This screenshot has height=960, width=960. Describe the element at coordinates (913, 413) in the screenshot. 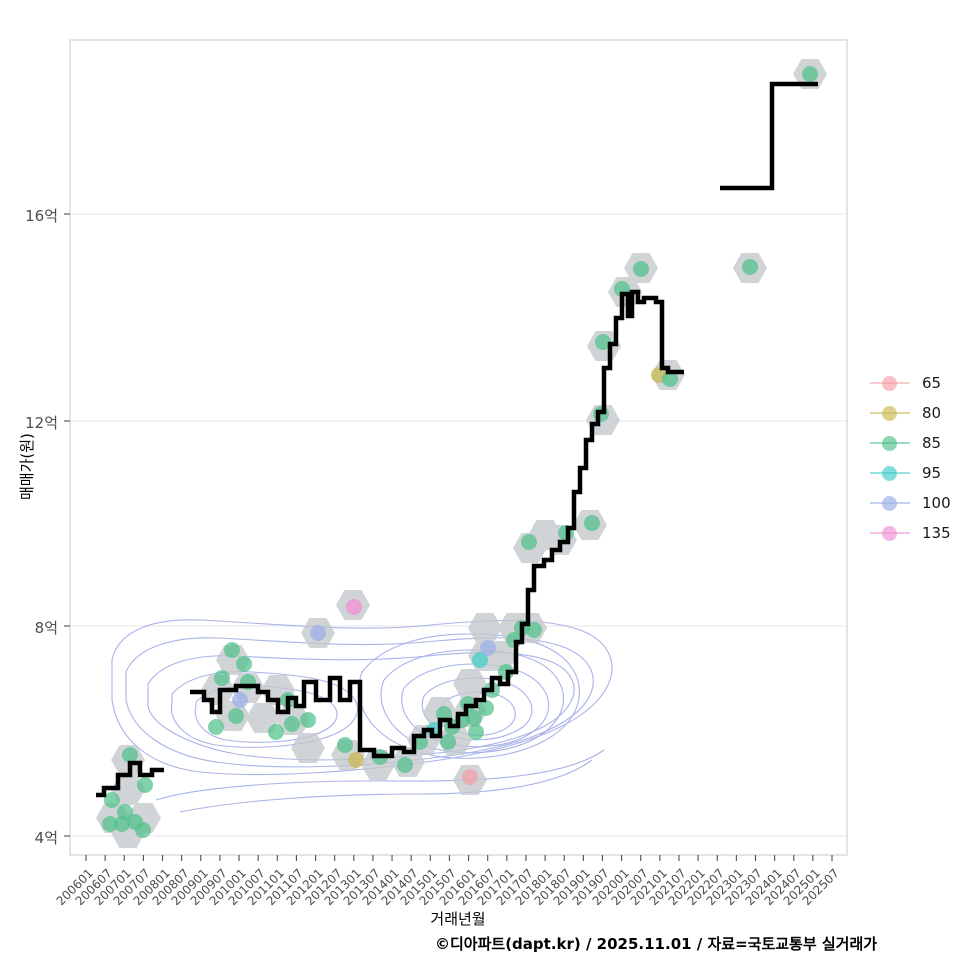

I see `legend-item: 80` at that location.